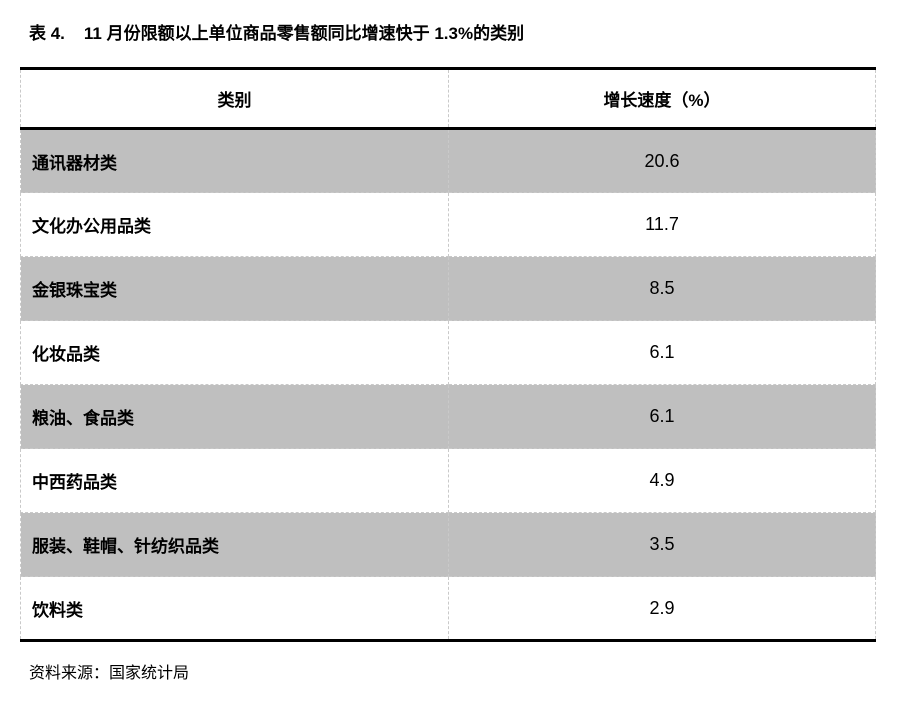 The width and height of the screenshot is (900, 711). What do you see at coordinates (662, 609) in the screenshot?
I see `value-cell: 2.9` at bounding box center [662, 609].